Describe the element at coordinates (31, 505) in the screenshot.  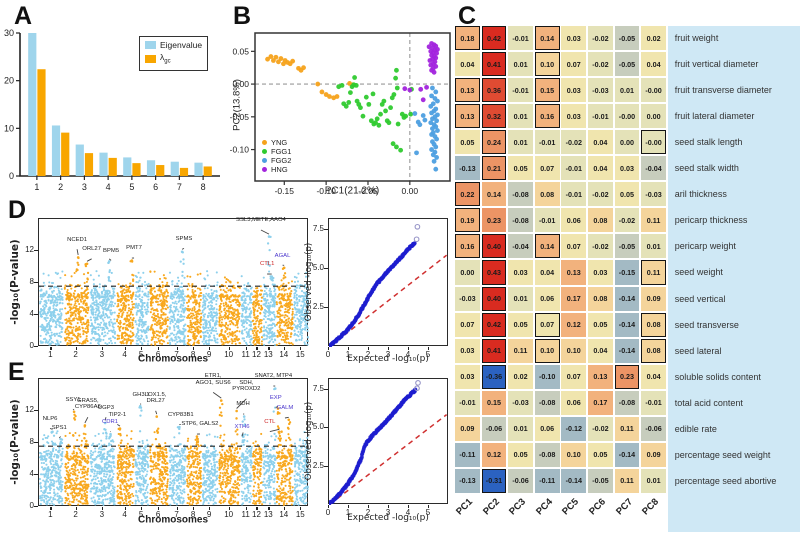
I see `manhattan-y-tick: 0` at that location.